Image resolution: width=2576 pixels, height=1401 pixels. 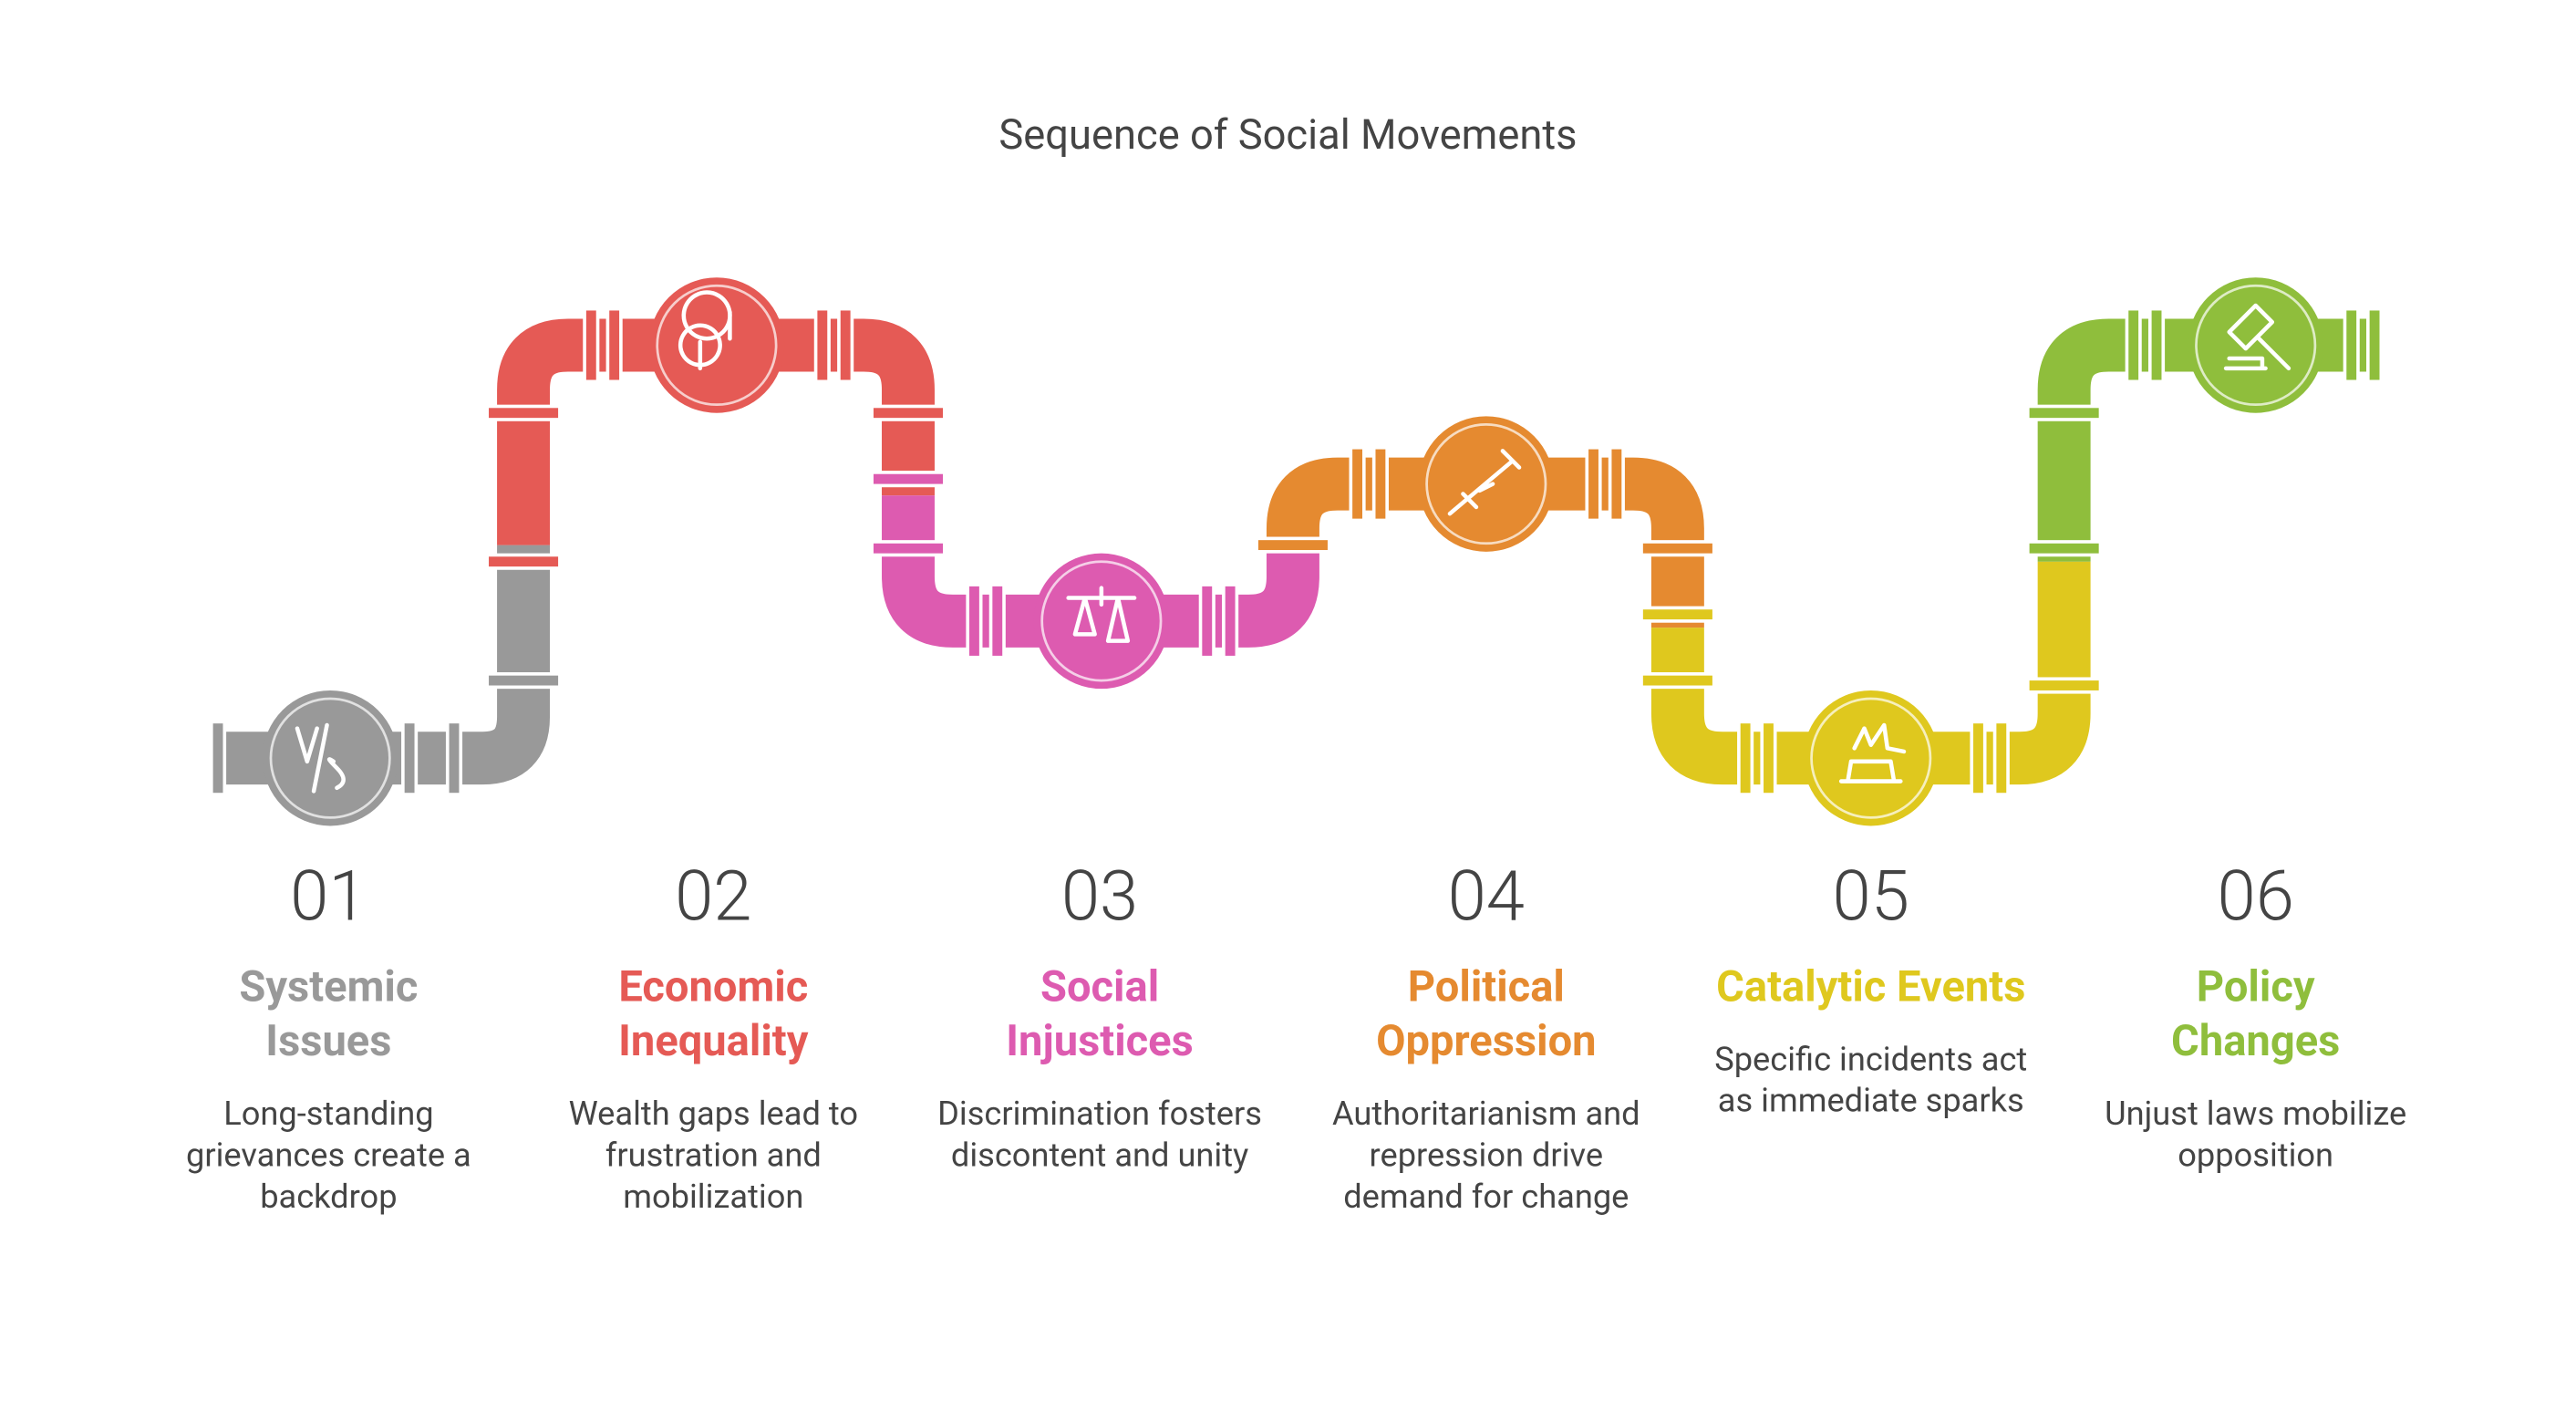 I want to click on step-title: Policy Changes, so click(x=2256, y=1015).